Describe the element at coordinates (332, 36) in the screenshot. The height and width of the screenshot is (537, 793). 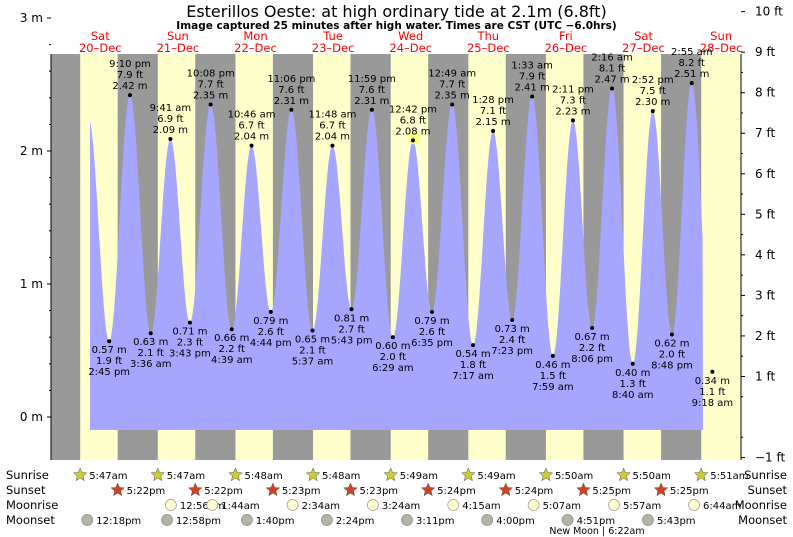
I see `day-of-week-label: Tue` at that location.